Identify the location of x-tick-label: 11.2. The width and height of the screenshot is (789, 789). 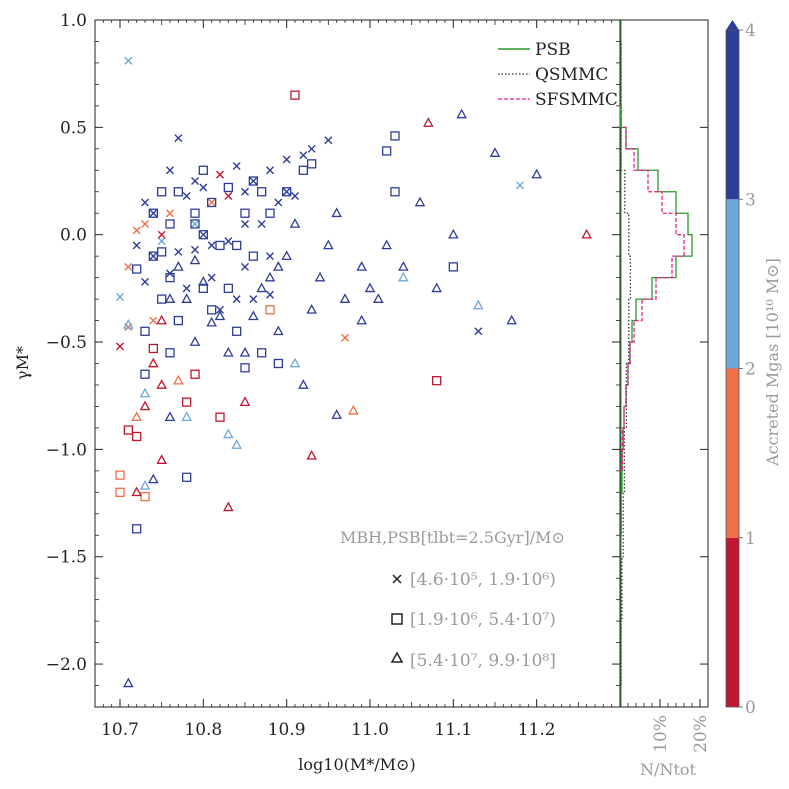
(537, 730).